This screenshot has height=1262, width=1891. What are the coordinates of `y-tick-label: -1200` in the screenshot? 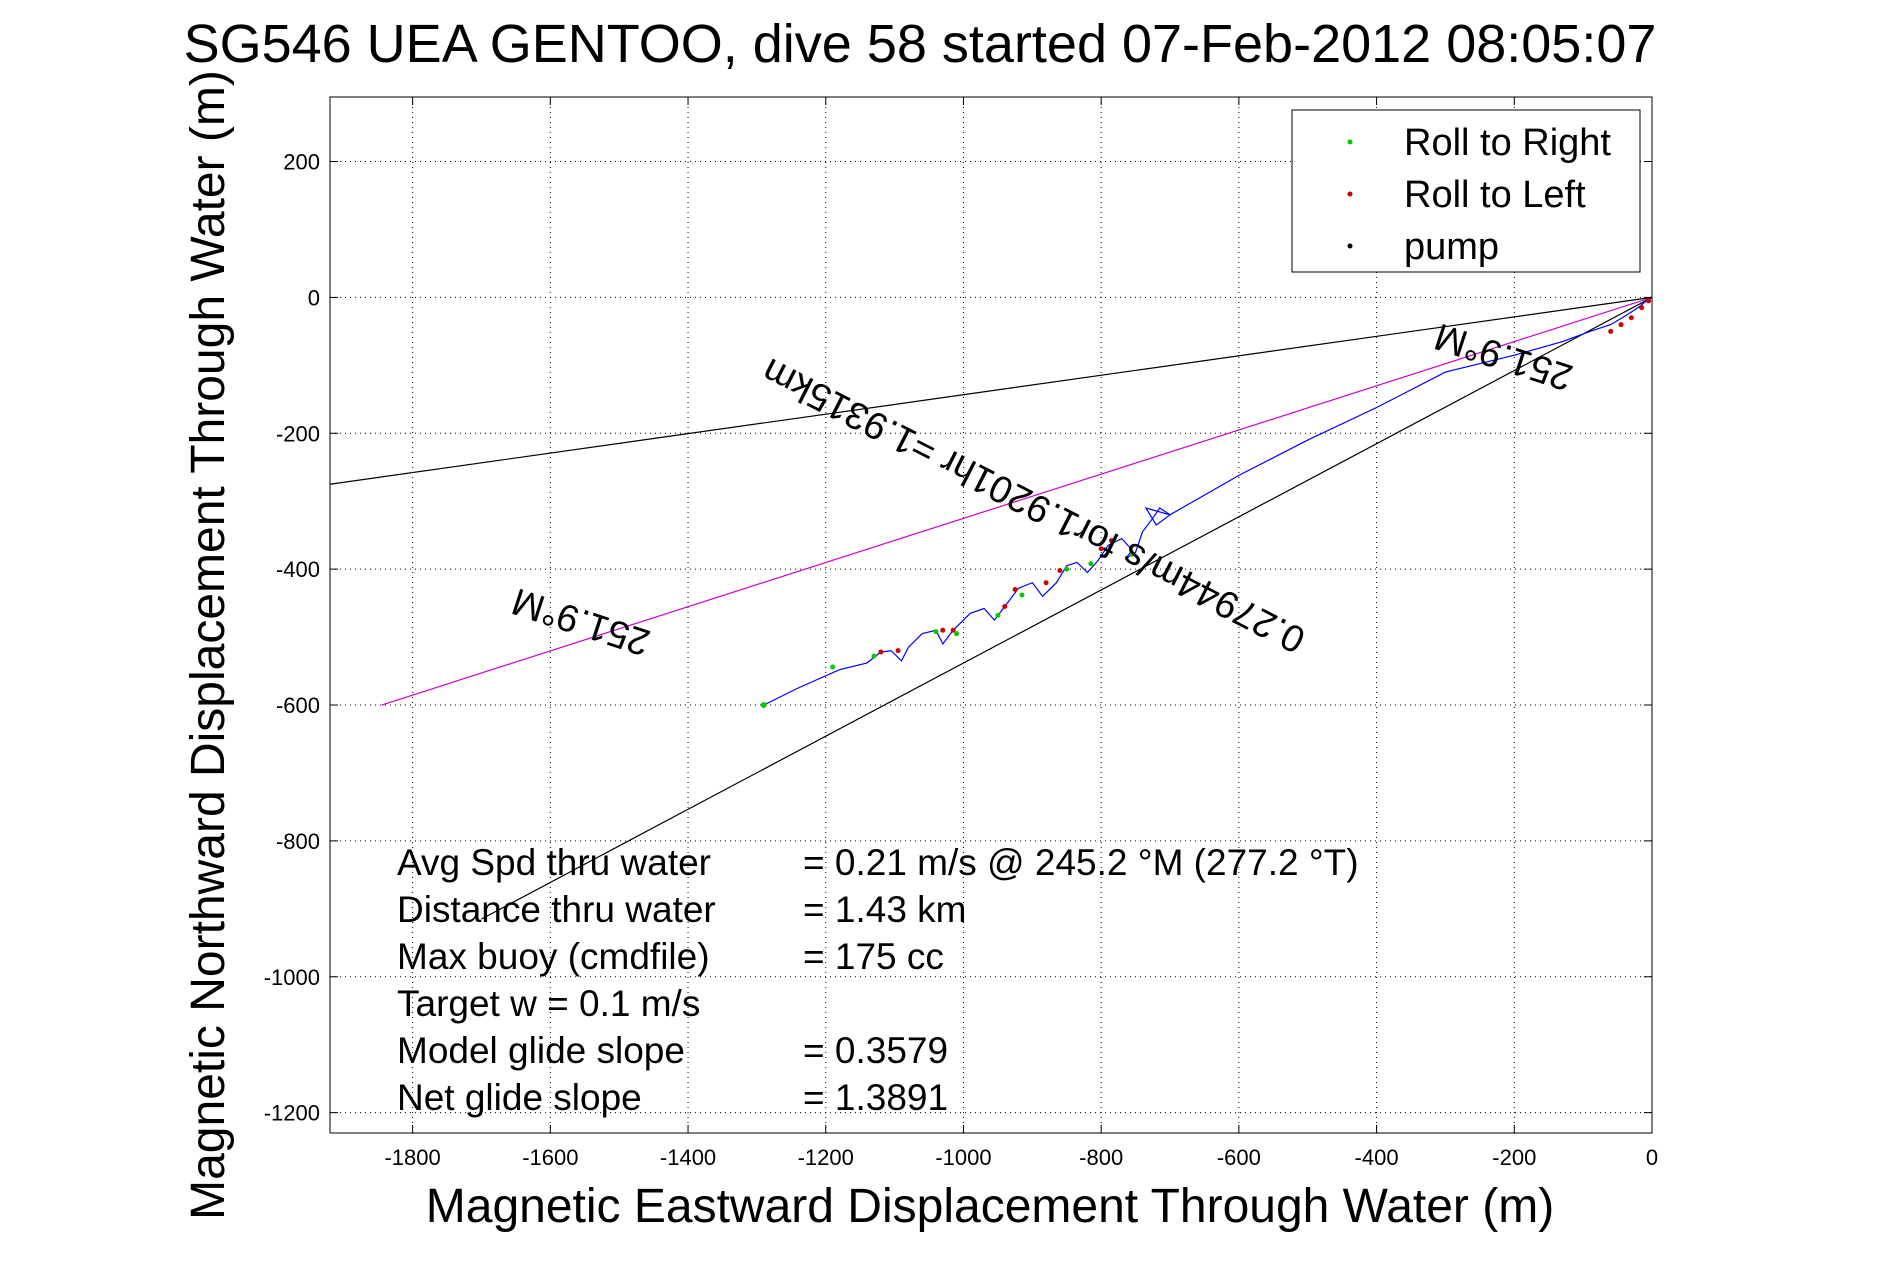 It's located at (292, 1113).